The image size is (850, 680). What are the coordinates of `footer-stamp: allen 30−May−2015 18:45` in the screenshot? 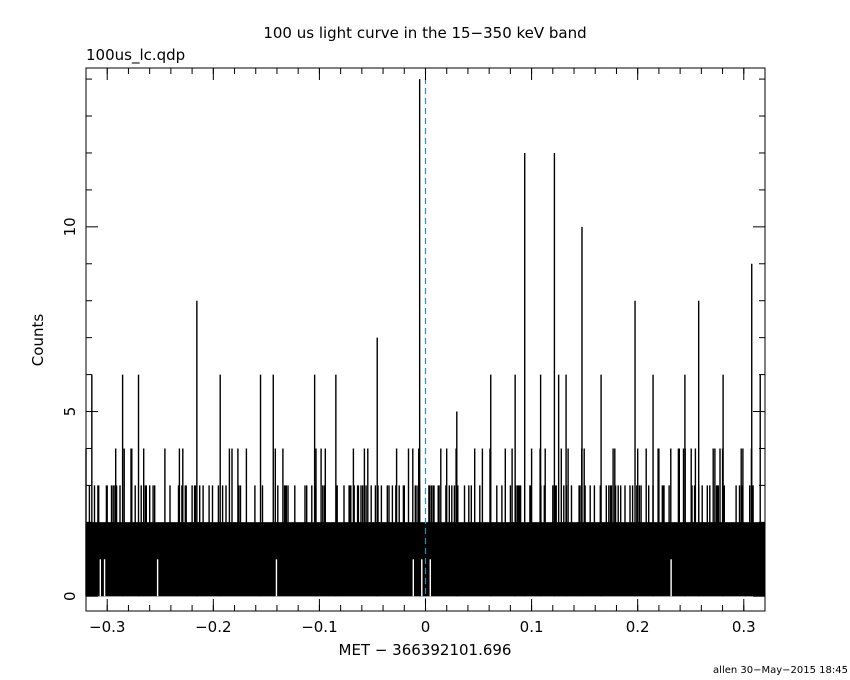 It's located at (780, 670).